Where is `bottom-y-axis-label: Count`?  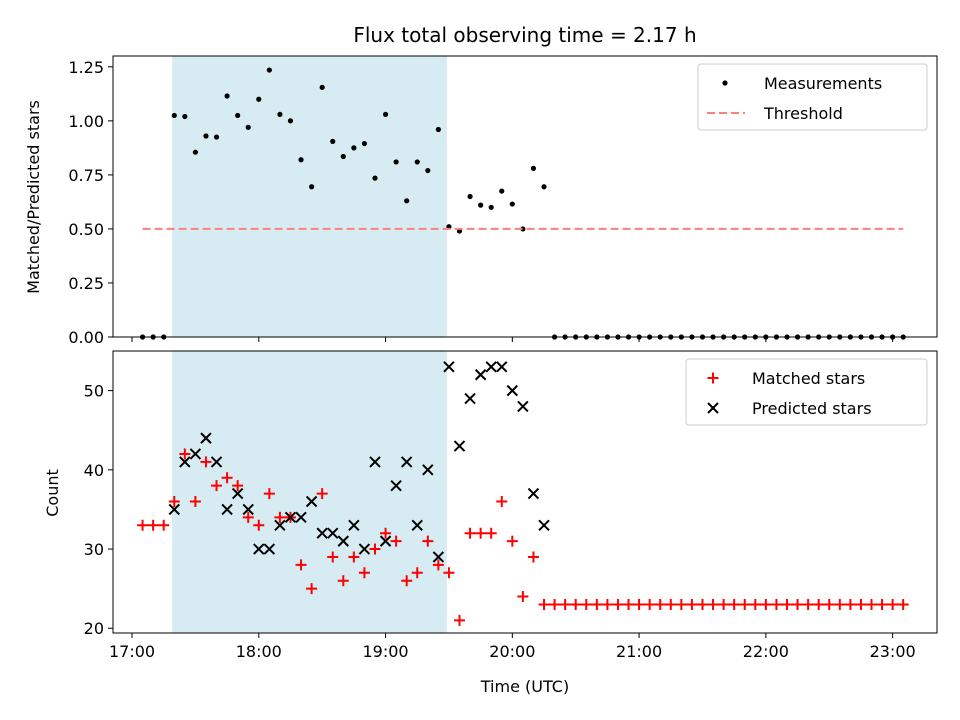
bottom-y-axis-label: Count is located at coordinates (52, 493).